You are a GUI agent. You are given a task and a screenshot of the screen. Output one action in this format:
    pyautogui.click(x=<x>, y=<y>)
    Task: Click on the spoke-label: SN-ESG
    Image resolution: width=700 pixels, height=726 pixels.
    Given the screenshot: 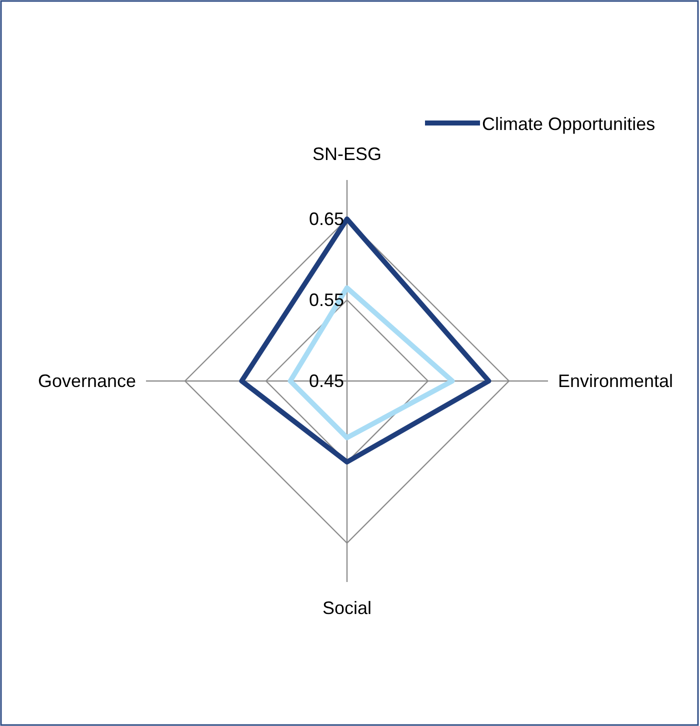 What is the action you would take?
    pyautogui.click(x=347, y=154)
    